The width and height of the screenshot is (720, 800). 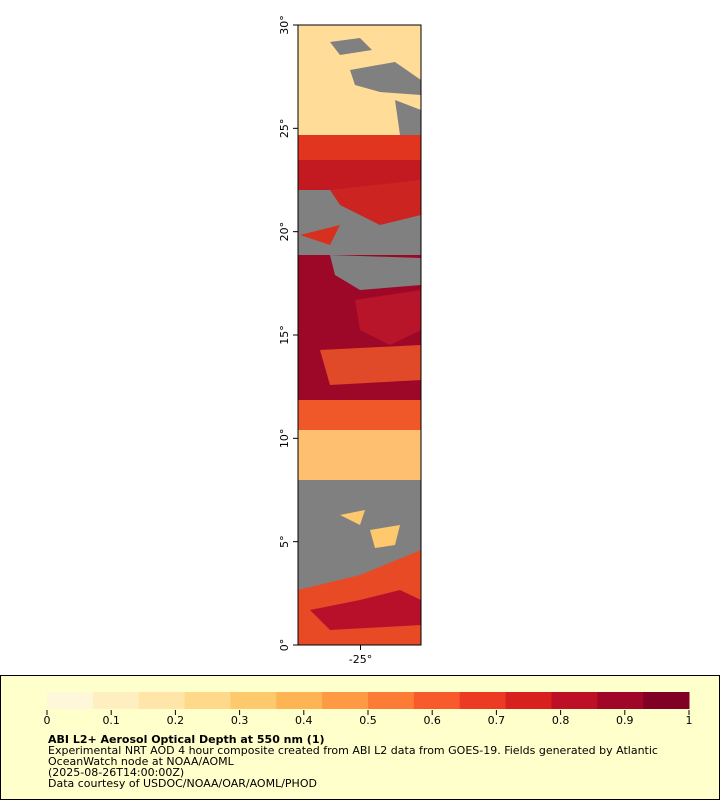 What do you see at coordinates (116, 772) in the screenshot?
I see `legend-line: (2025-08-26T14:00:00Z)` at bounding box center [116, 772].